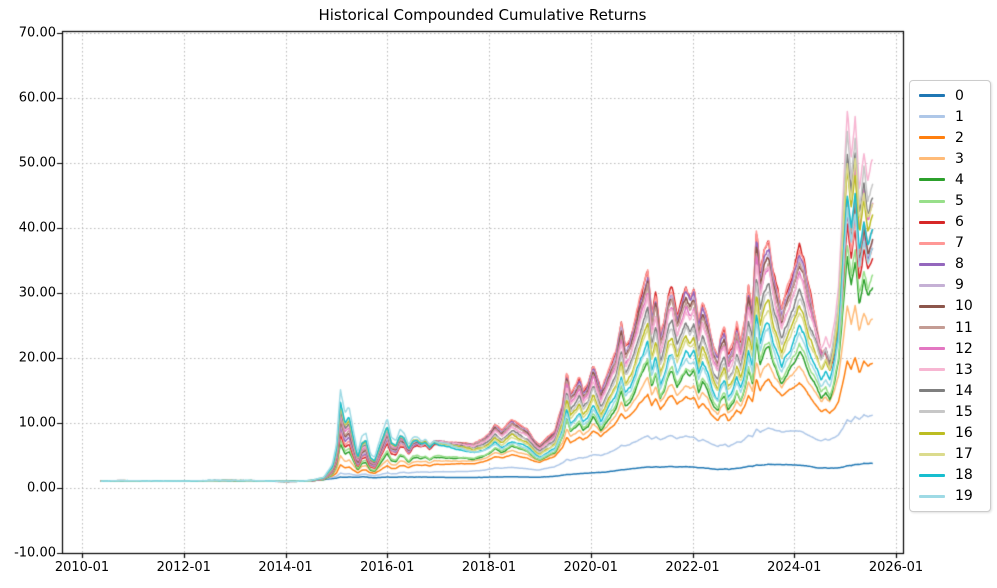 The width and height of the screenshot is (997, 588). I want to click on x-axis-tick-label: 2018-01, so click(489, 567).